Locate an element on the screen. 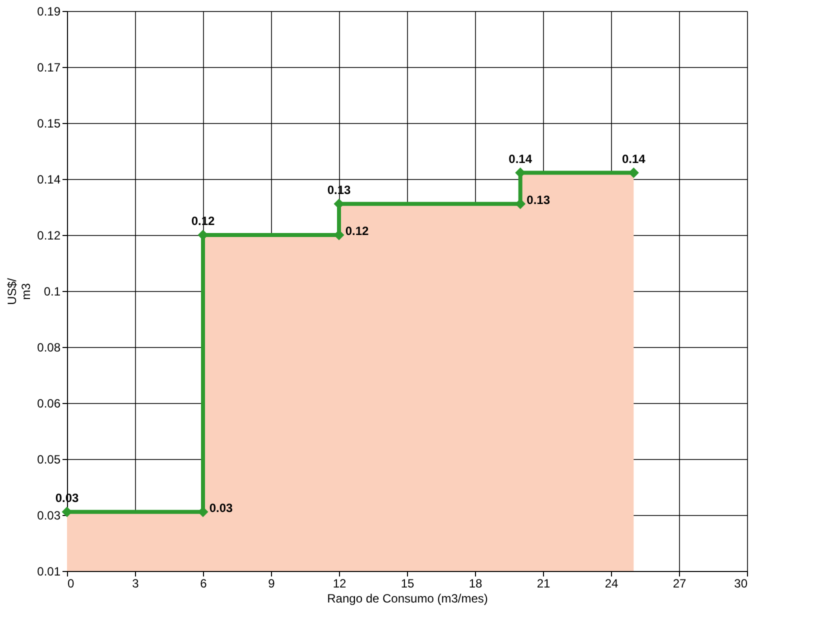 This screenshot has width=833, height=643. y-tick-label: 0.1 is located at coordinates (52, 291).